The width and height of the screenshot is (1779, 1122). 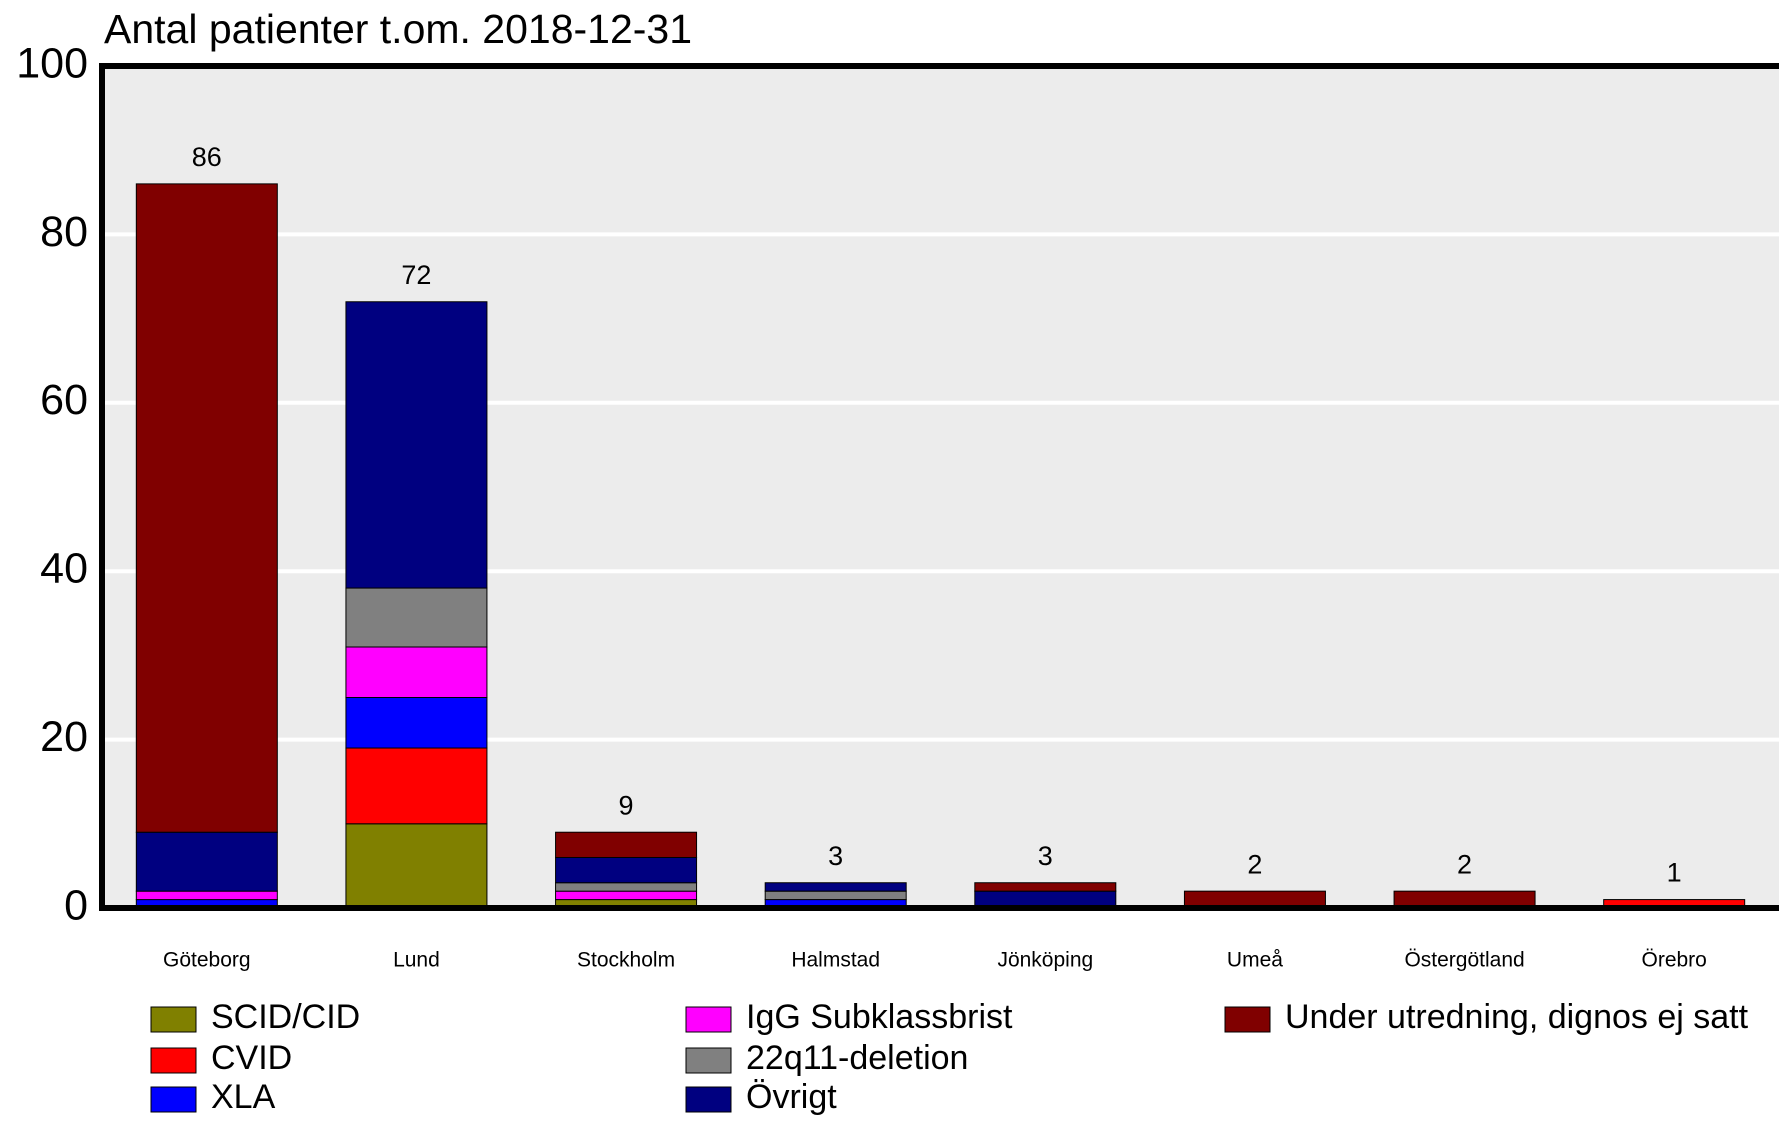 I want to click on chart-title: Antal patienter t.om. 2018-12-31, so click(x=398, y=29).